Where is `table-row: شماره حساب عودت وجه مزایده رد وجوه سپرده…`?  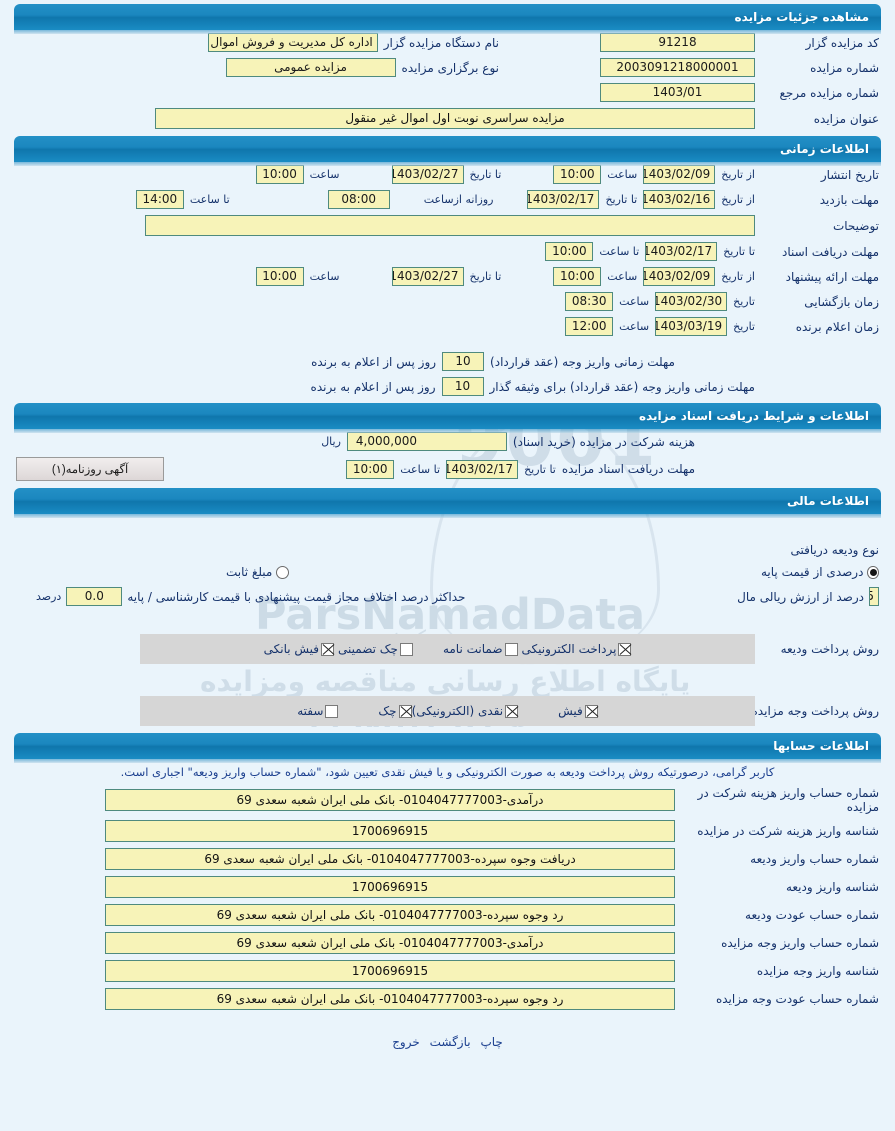 table-row: شماره حساب عودت وجه مزایده رد وجوه سپرده… is located at coordinates (447, 999).